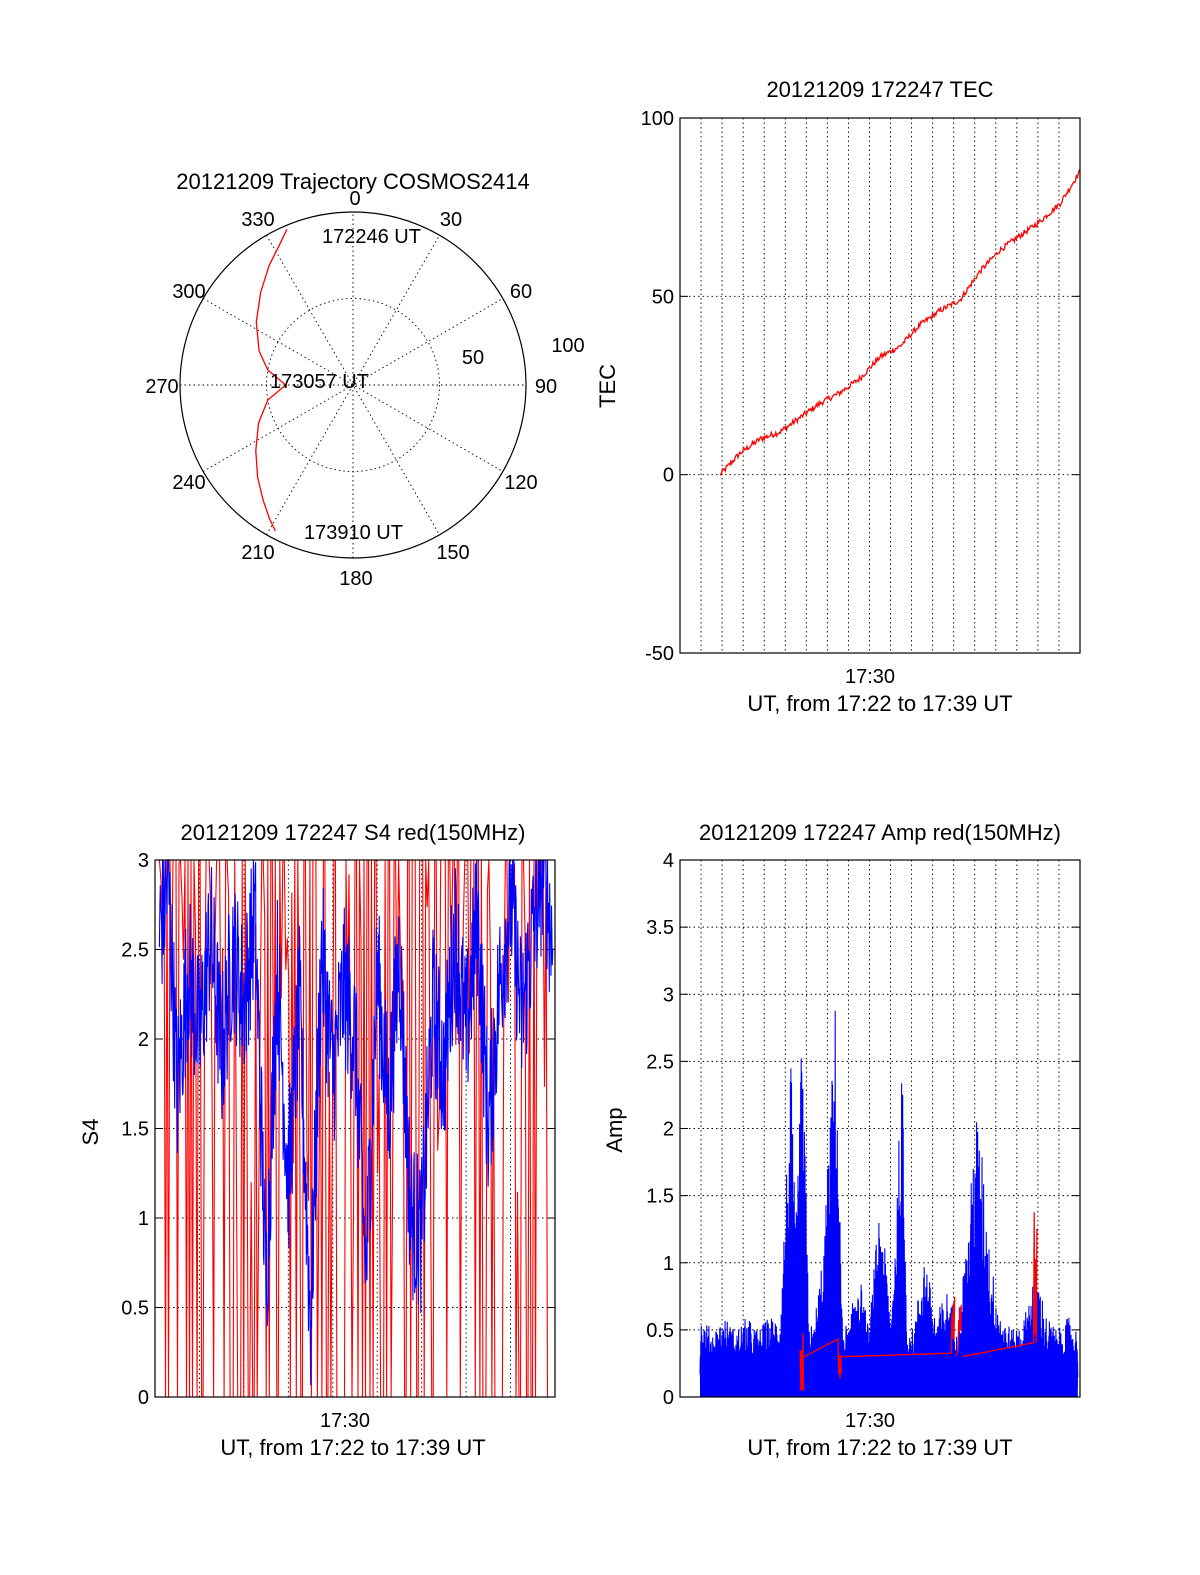  Describe the element at coordinates (188, 292) in the screenshot. I see `polar-angle-label-300: 300` at that location.